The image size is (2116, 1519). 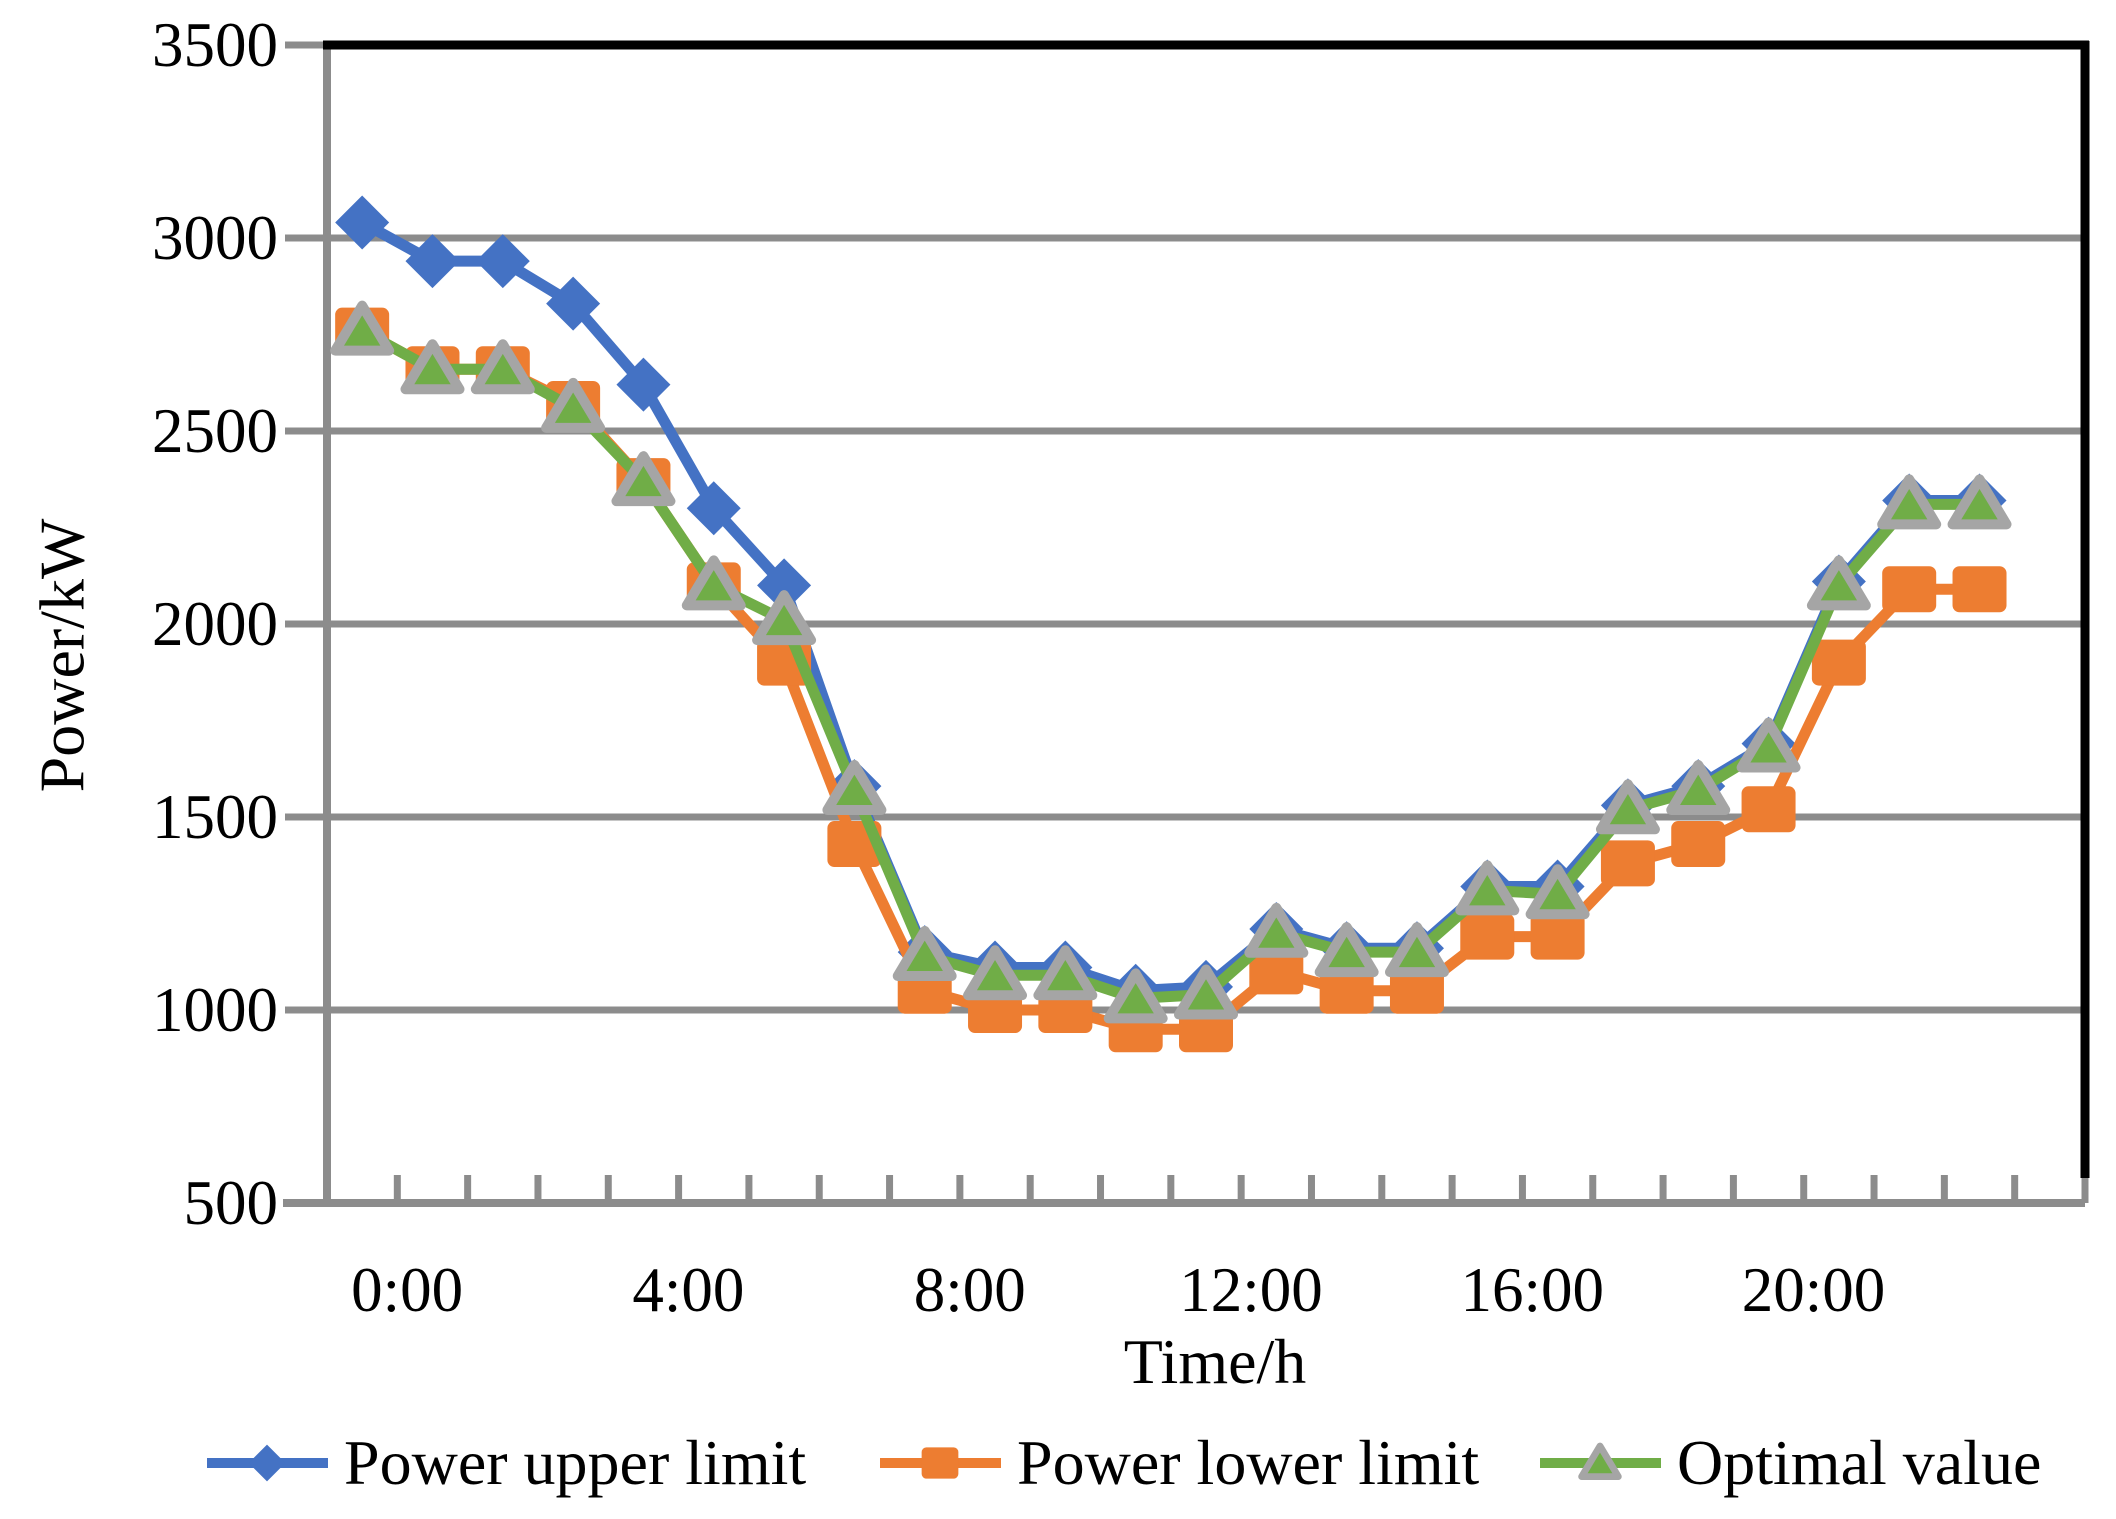 I want to click on legend-marker-diamond-icon, so click(x=267, y=1463).